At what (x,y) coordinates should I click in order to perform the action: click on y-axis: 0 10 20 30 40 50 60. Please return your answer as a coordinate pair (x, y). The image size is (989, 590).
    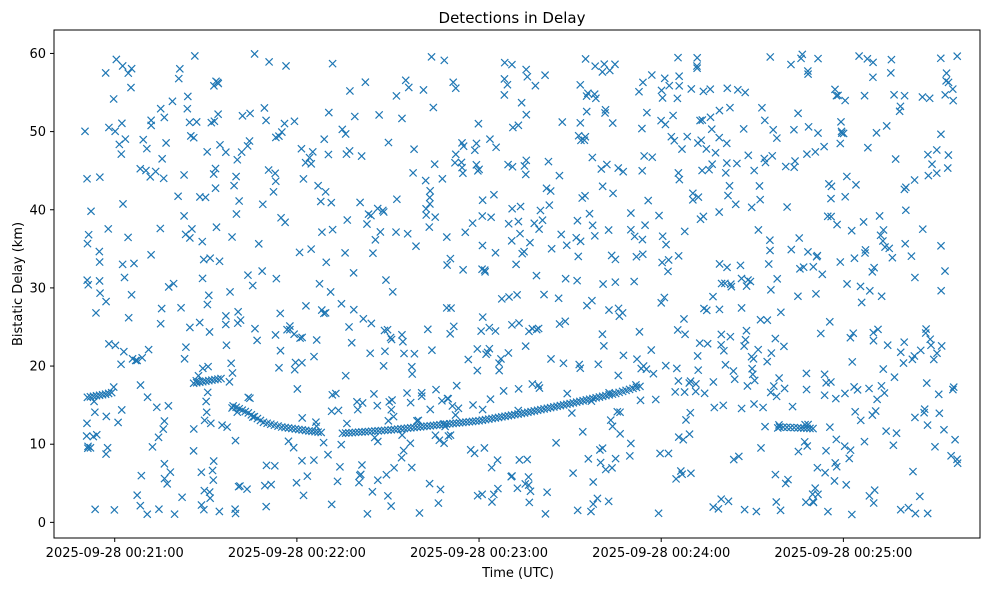
    Looking at the image, I should click on (41, 289).